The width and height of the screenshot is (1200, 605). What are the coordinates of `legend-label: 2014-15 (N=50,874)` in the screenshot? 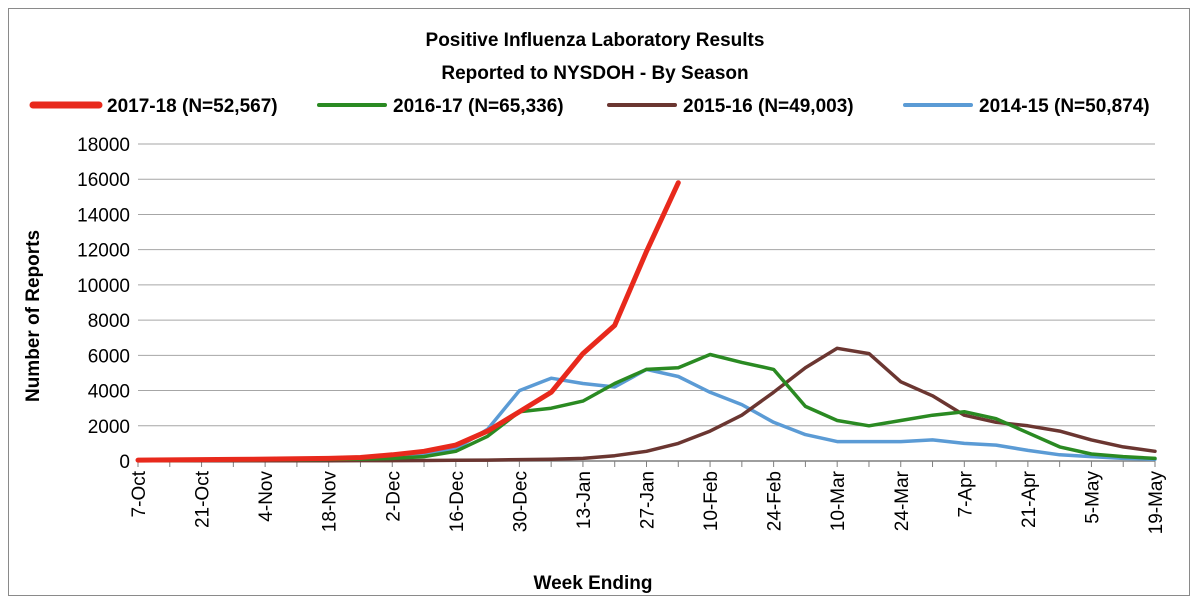 It's located at (1064, 106).